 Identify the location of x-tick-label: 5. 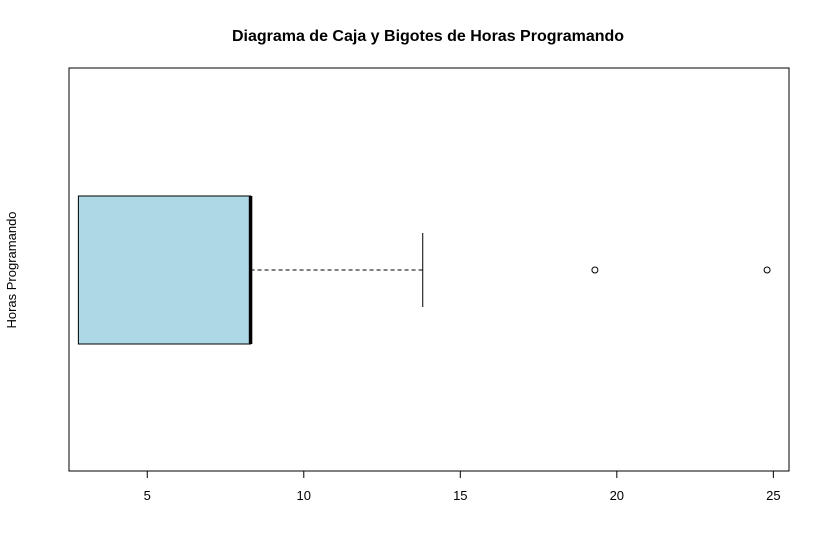
(147, 495).